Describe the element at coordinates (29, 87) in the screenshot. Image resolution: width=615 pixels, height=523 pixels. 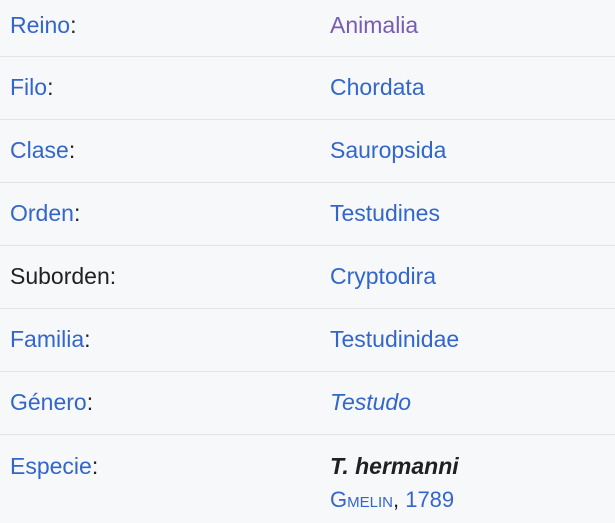
I see `filo-link: Filo` at that location.